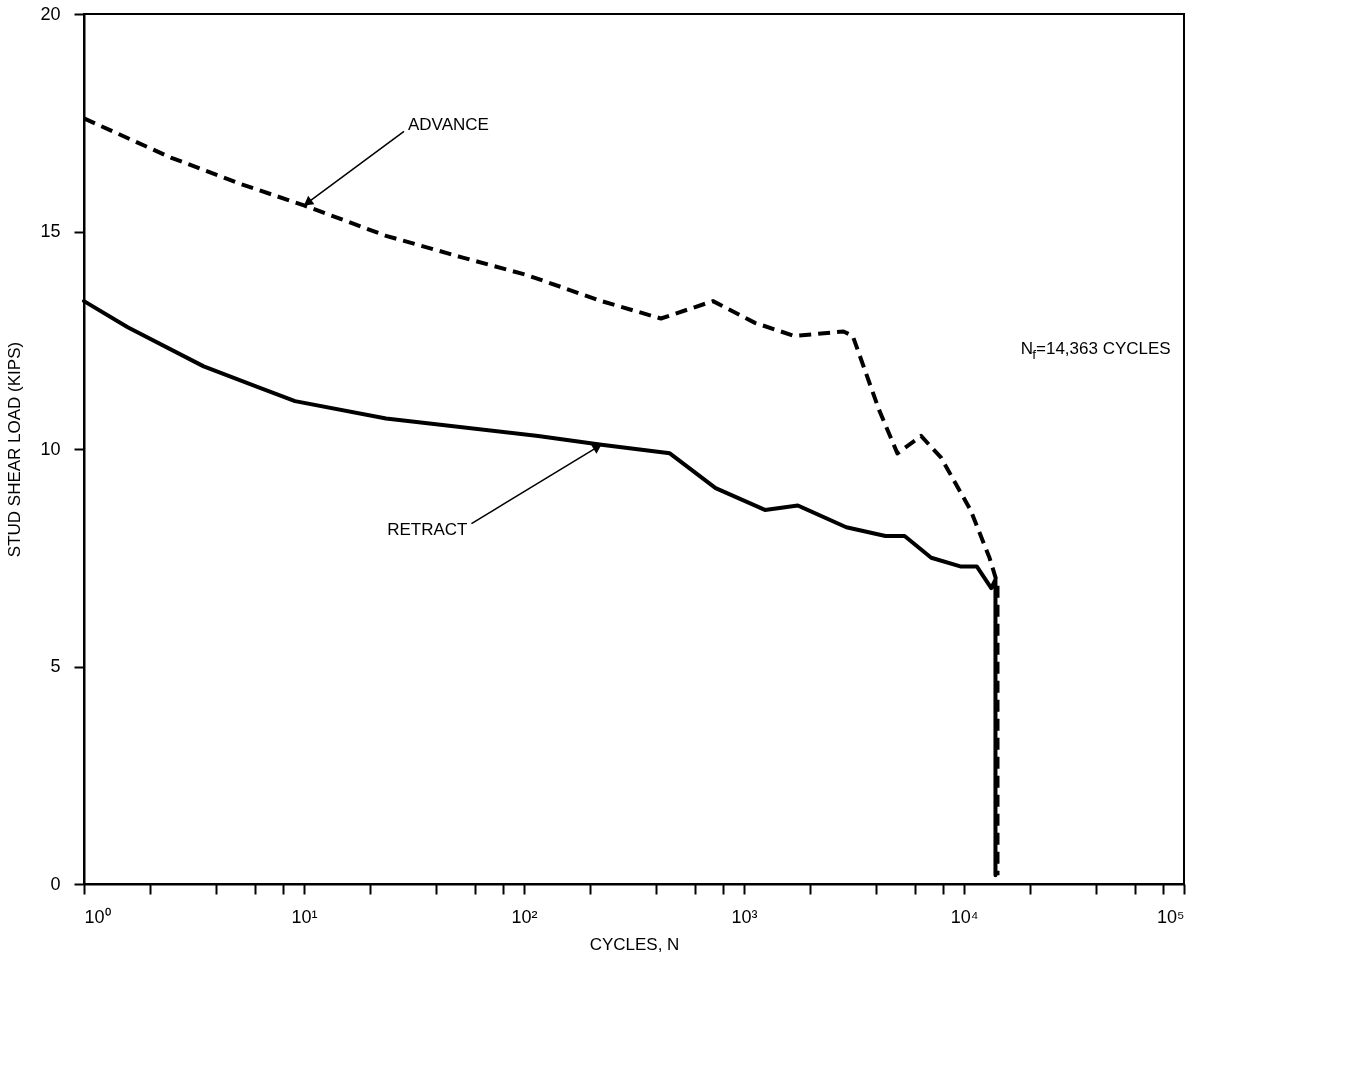 Image resolution: width=1347 pixels, height=1074 pixels. Describe the element at coordinates (524, 916) in the screenshot. I see `x-tick-label: 10²` at that location.